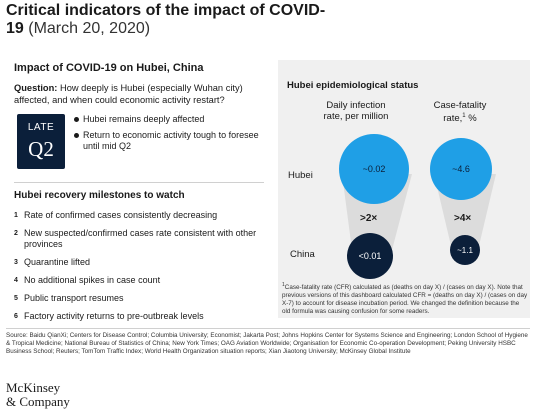 This screenshot has height=420, width=536. What do you see at coordinates (168, 119) in the screenshot?
I see `bullet-item: Hubei remains deeply affected` at bounding box center [168, 119].